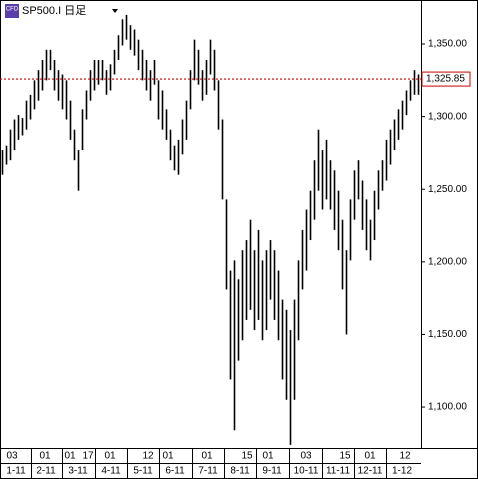 This screenshot has height=479, width=478. What do you see at coordinates (240, 471) in the screenshot?
I see `month-label: 8-11` at bounding box center [240, 471].